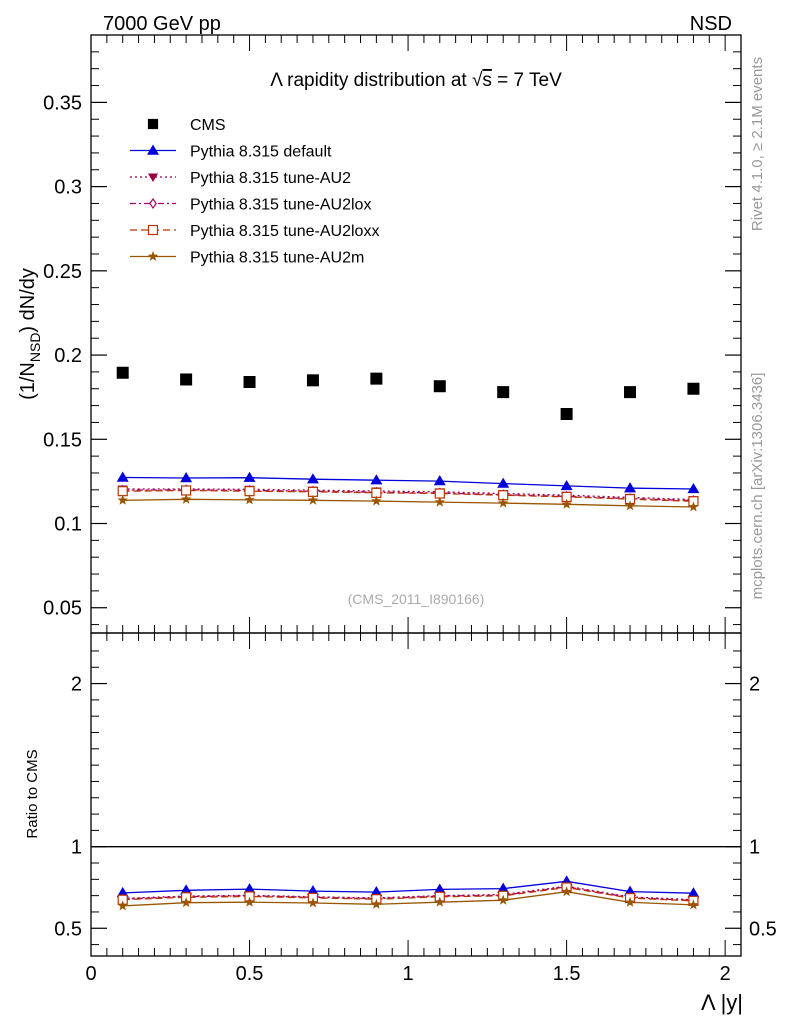 Image resolution: width=786 pixels, height=1024 pixels. I want to click on main-line-pythia-8-315-tune-au2, so click(408, 494).